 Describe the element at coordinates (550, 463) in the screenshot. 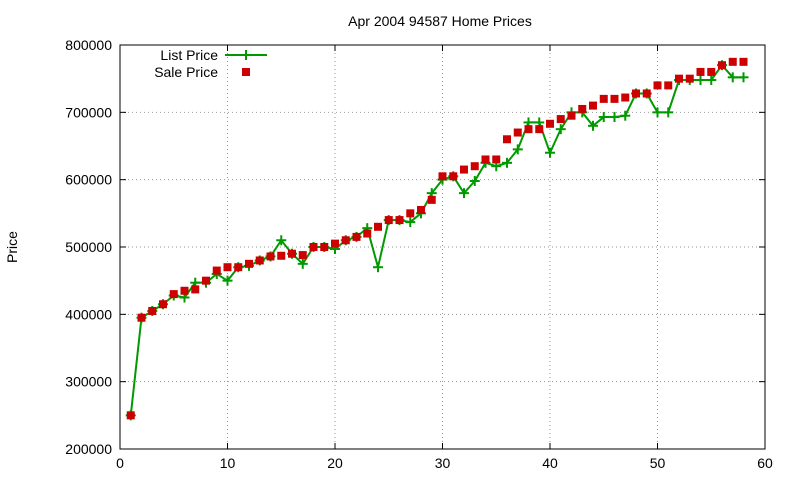

I see `x-tick-label: 40` at that location.